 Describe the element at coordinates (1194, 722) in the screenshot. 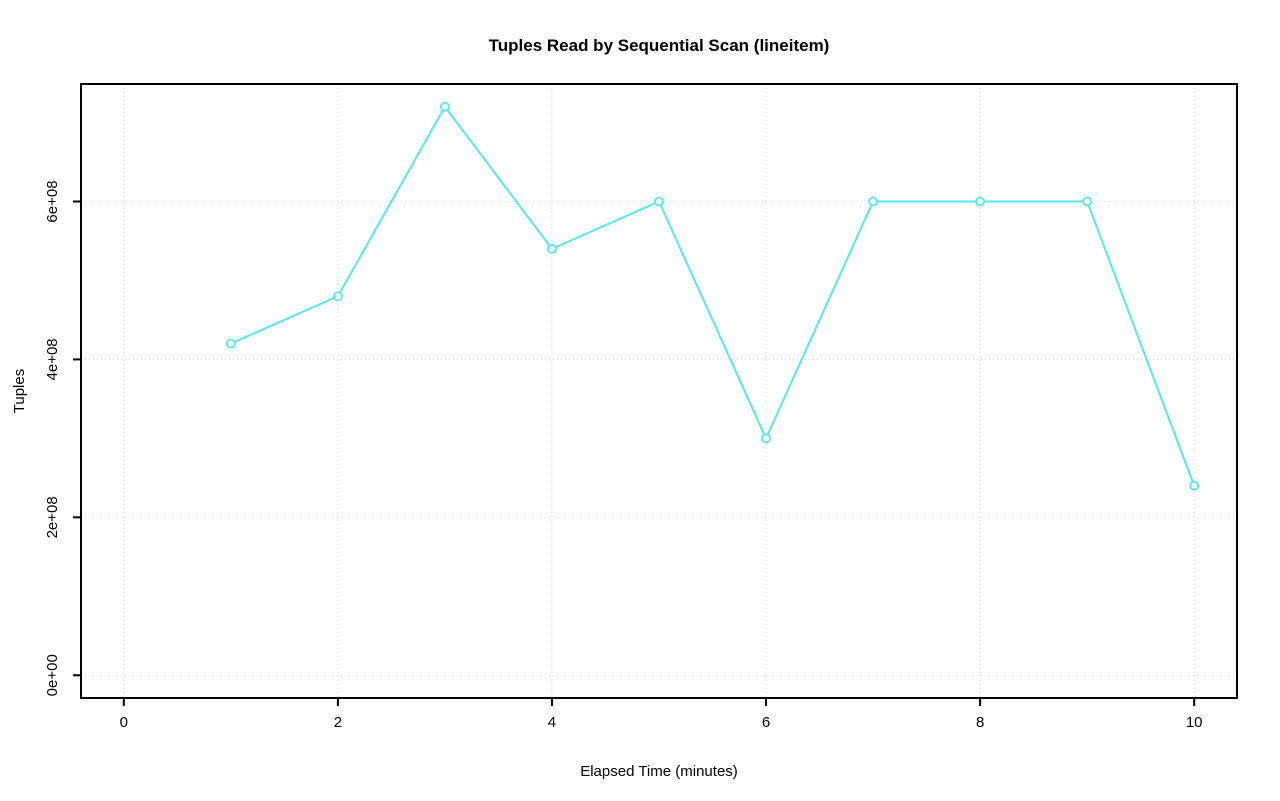

I see `x-tick-label: 10` at that location.